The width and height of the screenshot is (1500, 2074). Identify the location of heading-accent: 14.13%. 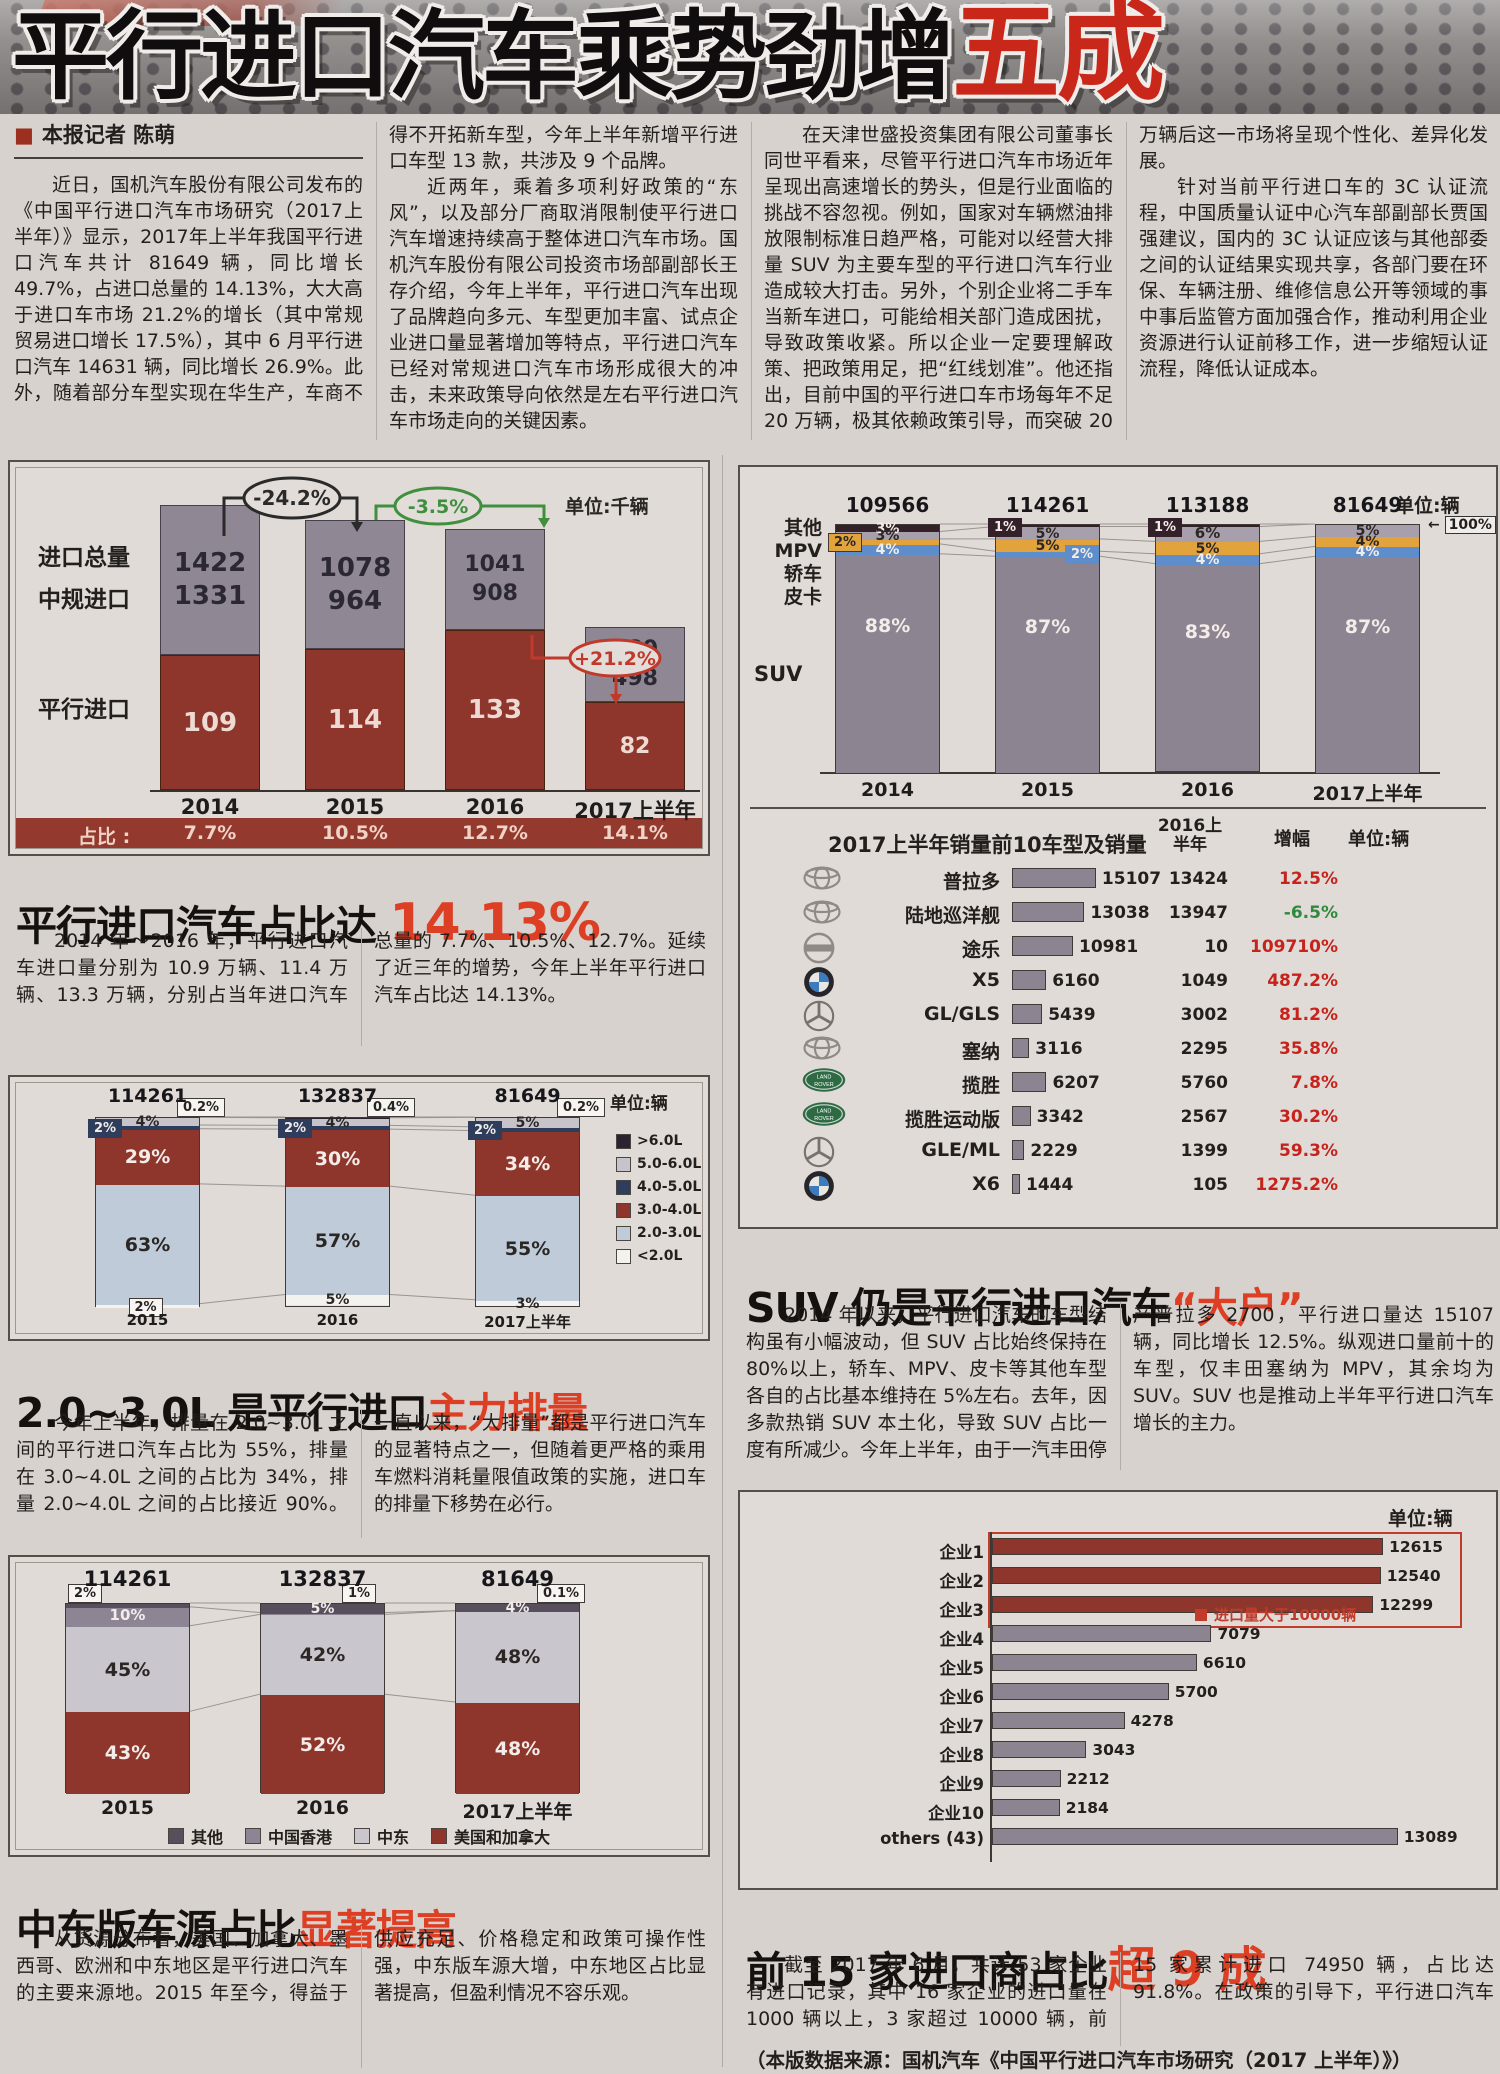
(495, 923).